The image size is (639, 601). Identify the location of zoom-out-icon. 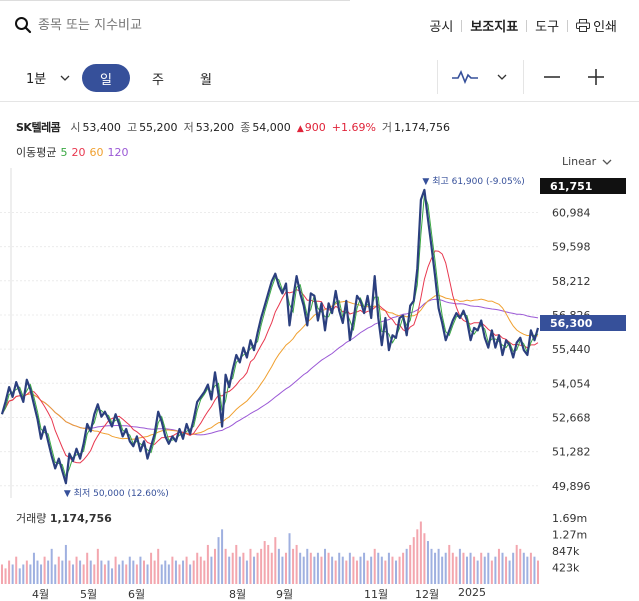
(552, 77).